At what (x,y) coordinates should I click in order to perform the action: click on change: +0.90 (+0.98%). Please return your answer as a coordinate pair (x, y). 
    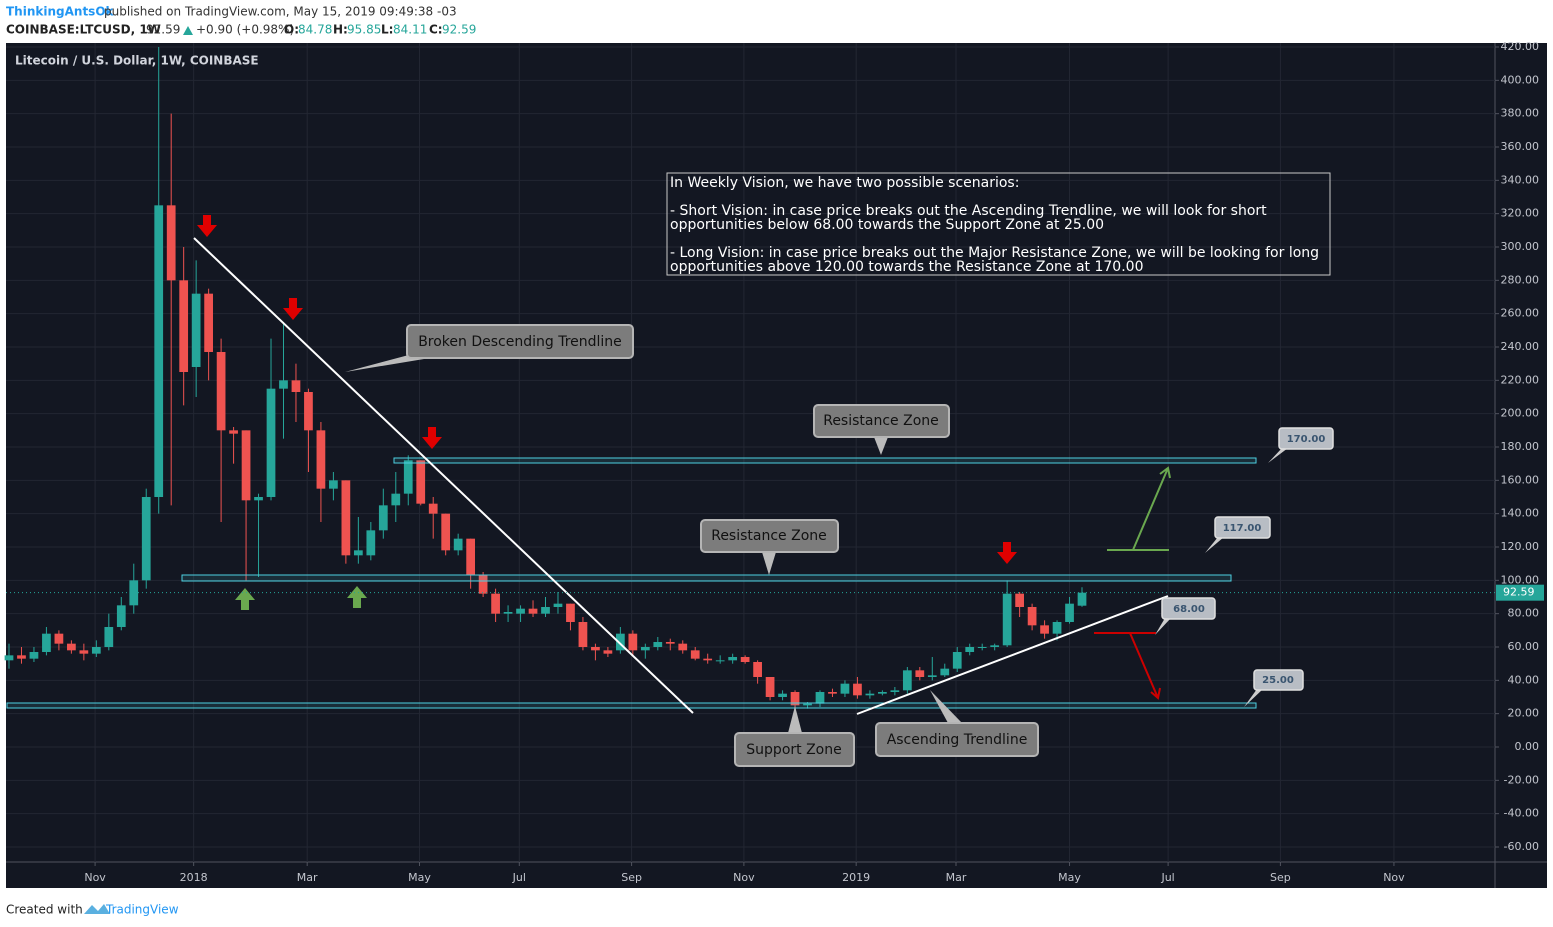
    Looking at the image, I should click on (245, 30).